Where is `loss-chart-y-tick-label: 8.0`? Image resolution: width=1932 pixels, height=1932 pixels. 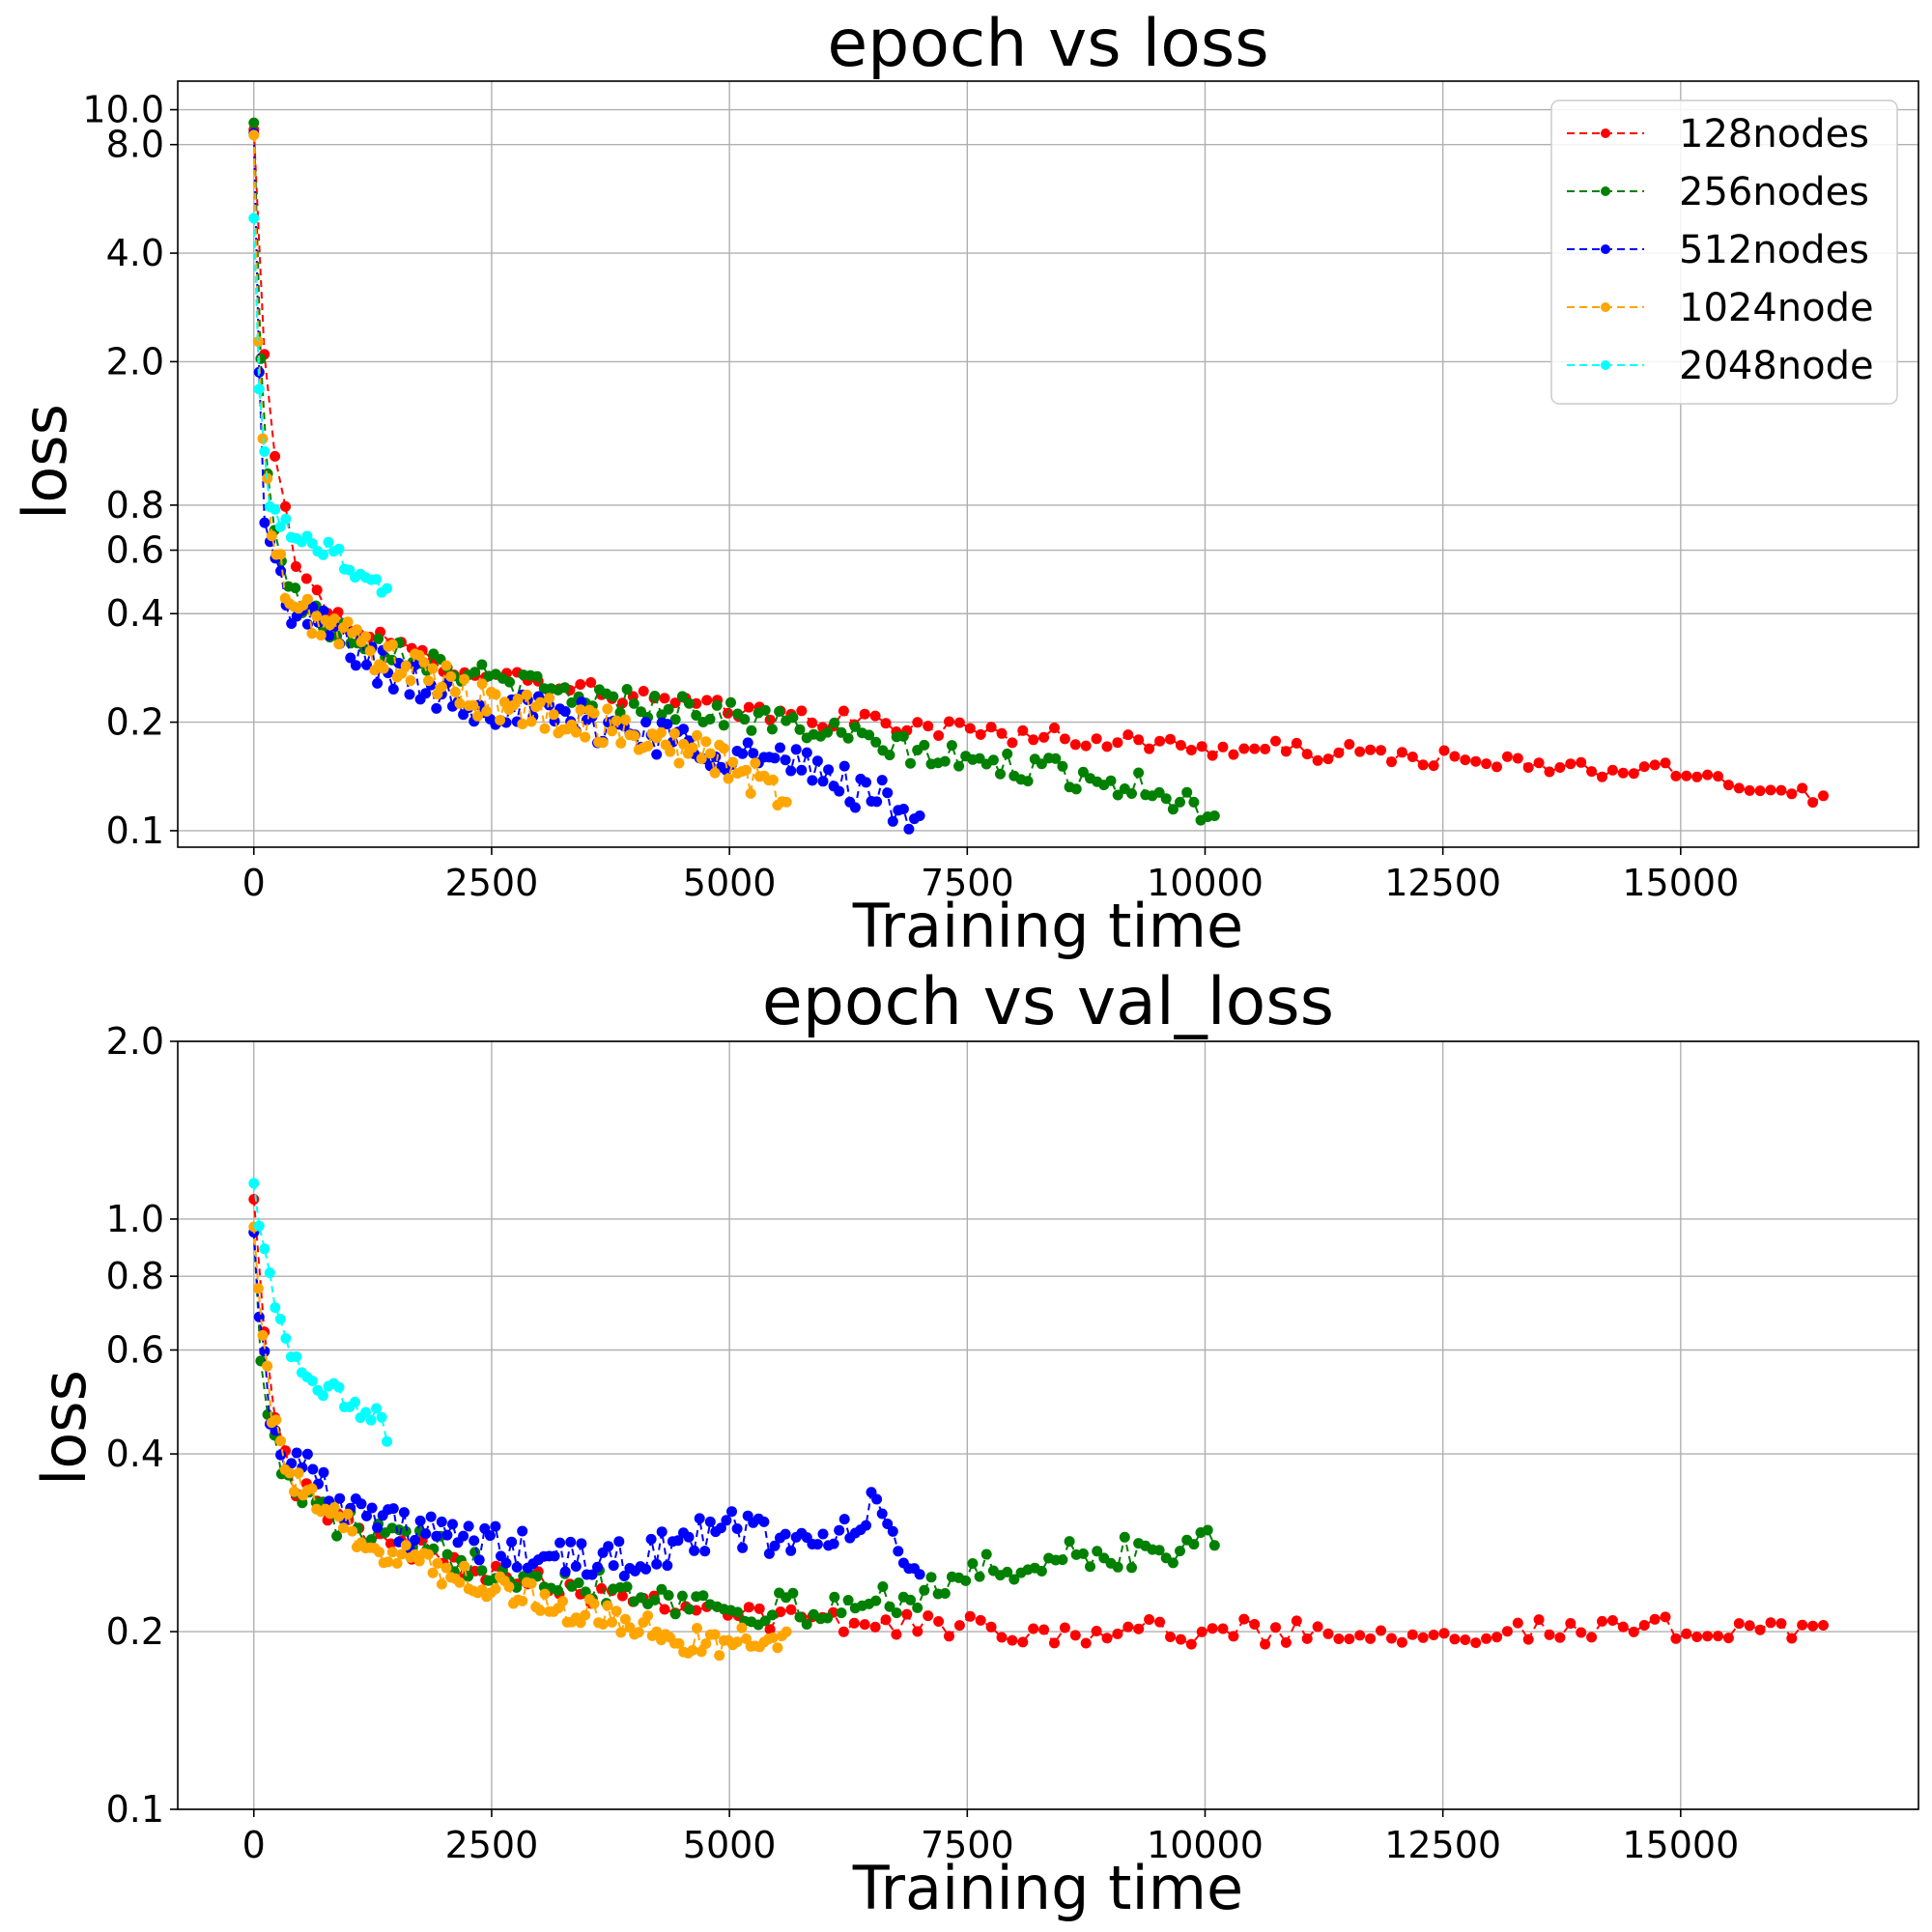 loss-chart-y-tick-label: 8.0 is located at coordinates (135, 145).